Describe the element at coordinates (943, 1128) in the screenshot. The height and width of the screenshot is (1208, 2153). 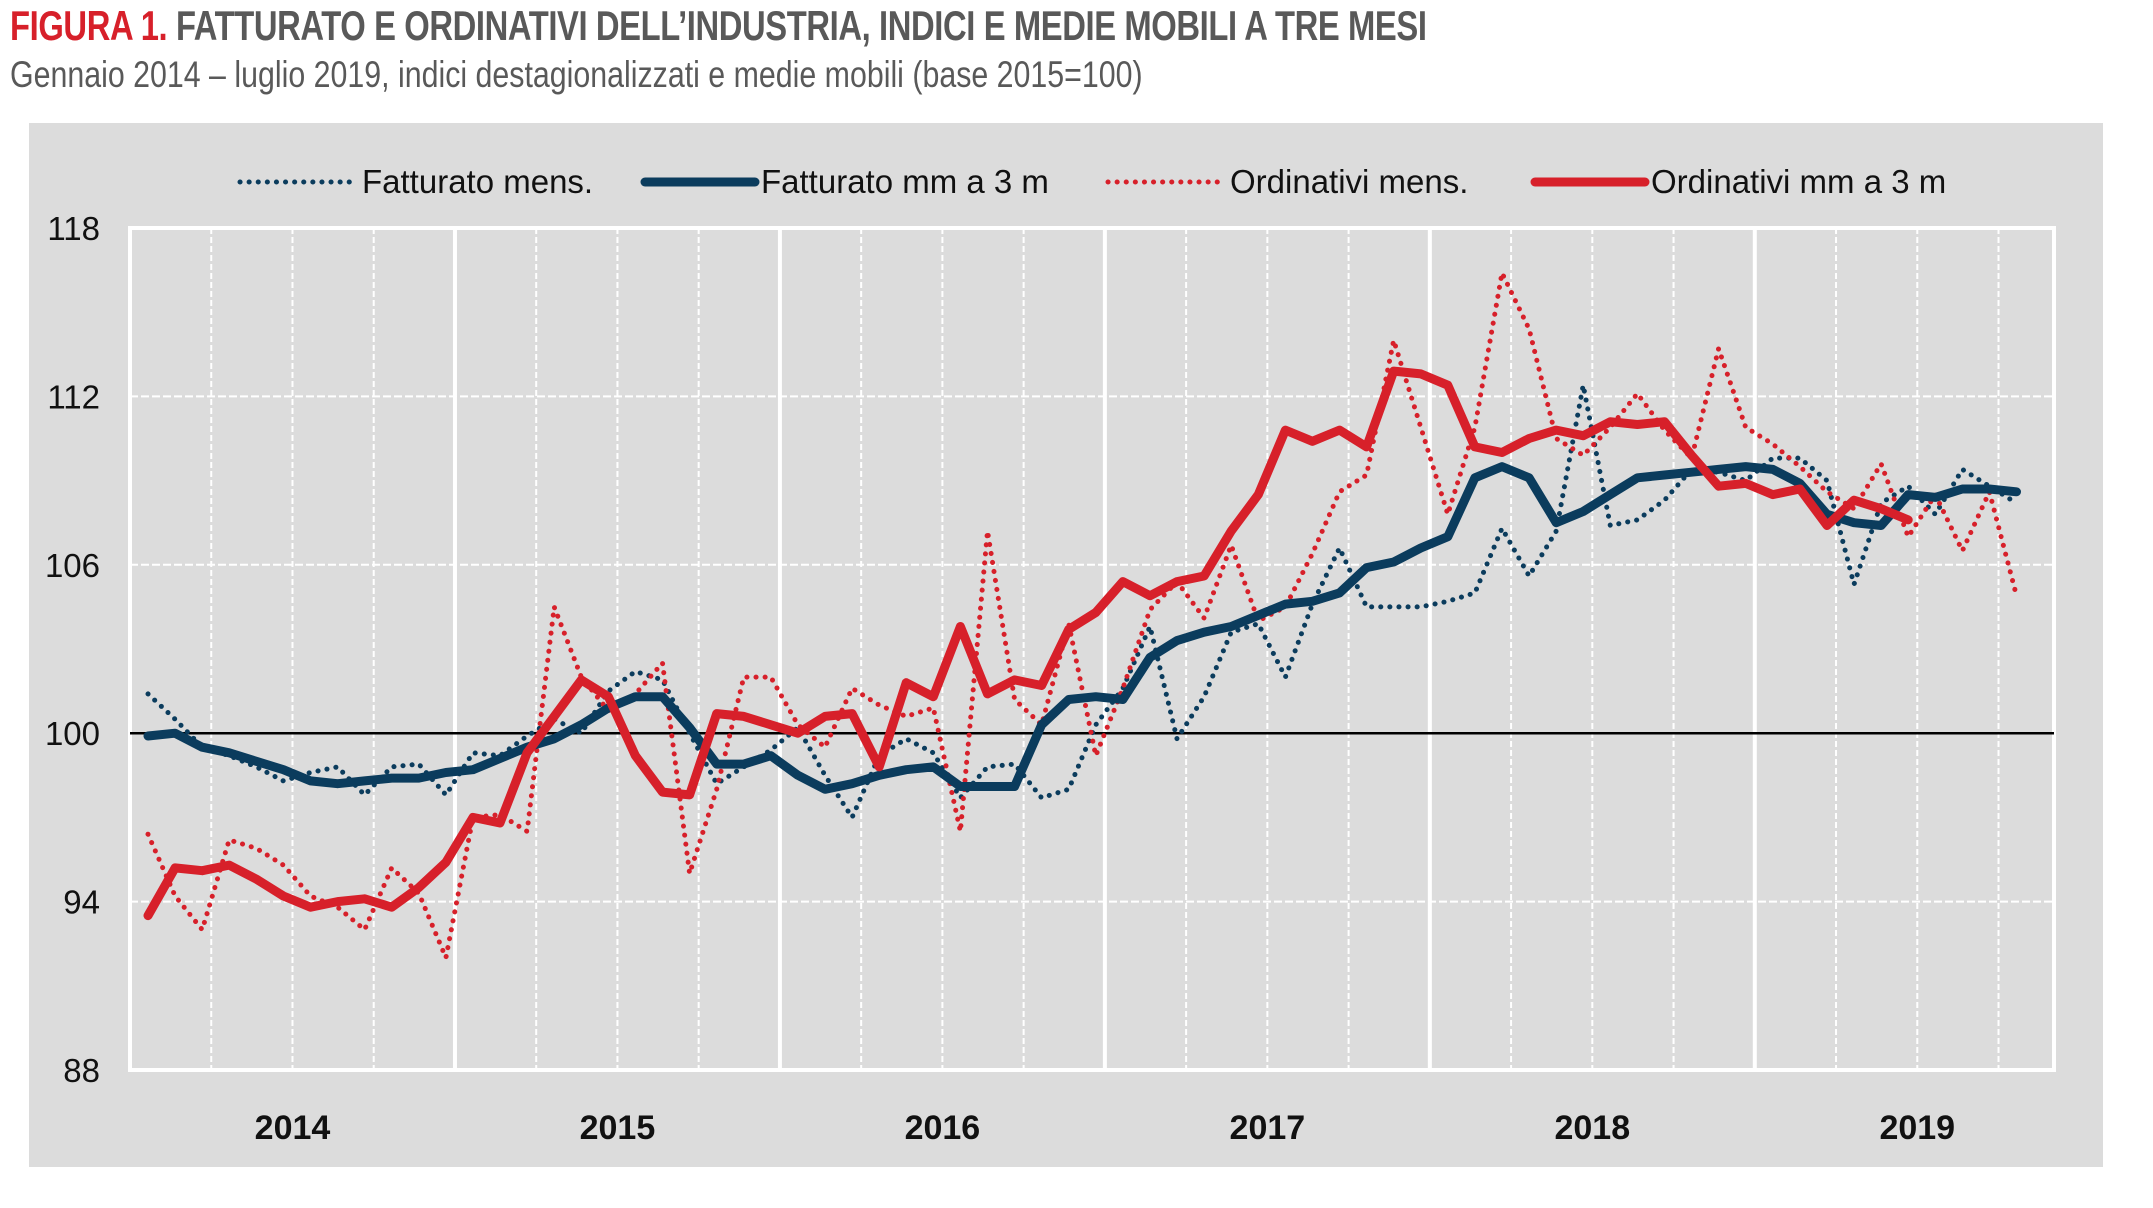
I see `x-tick-label: 2016` at that location.